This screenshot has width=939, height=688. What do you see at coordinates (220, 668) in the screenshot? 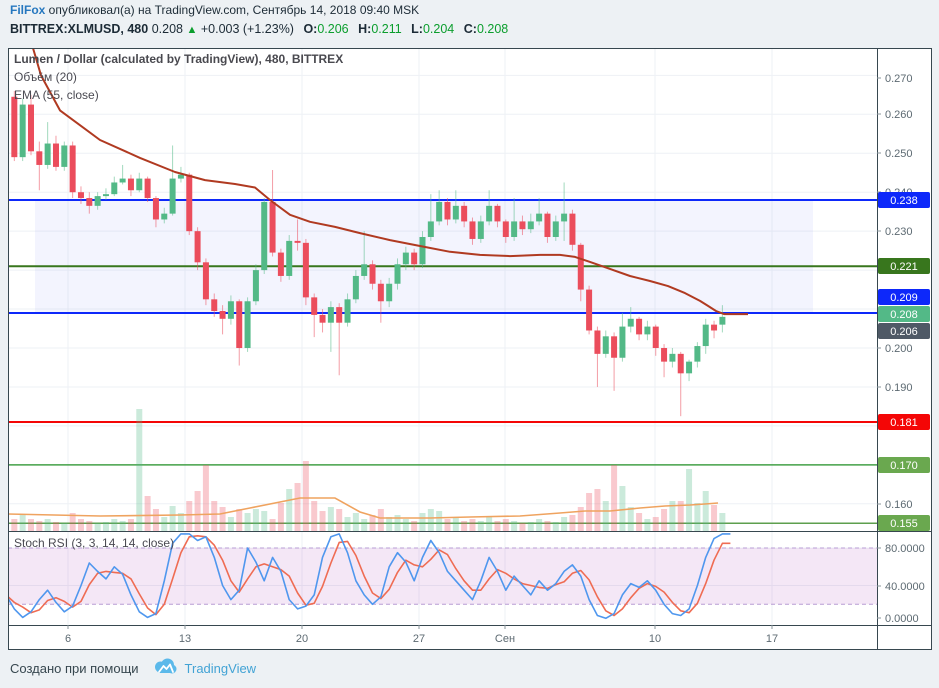
I see `tradingview-link: TradingView` at bounding box center [220, 668].